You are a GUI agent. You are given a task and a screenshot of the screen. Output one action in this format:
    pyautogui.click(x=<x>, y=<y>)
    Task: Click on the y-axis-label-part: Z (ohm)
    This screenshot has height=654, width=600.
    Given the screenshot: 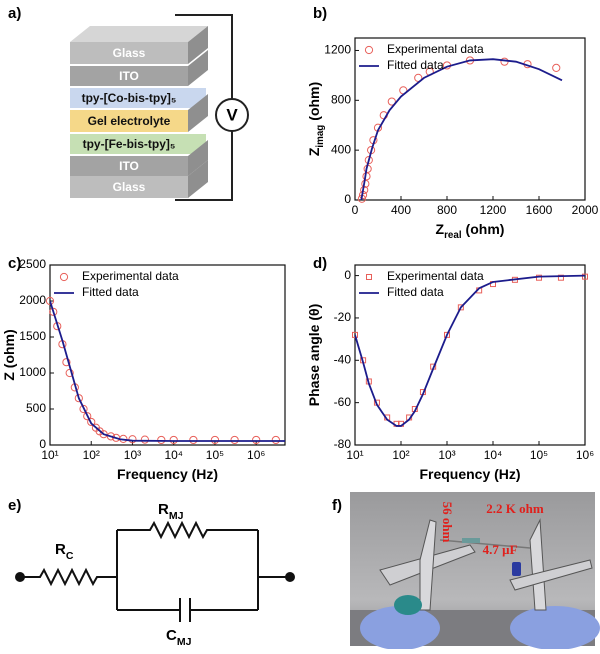 What is the action you would take?
    pyautogui.click(x=9, y=354)
    